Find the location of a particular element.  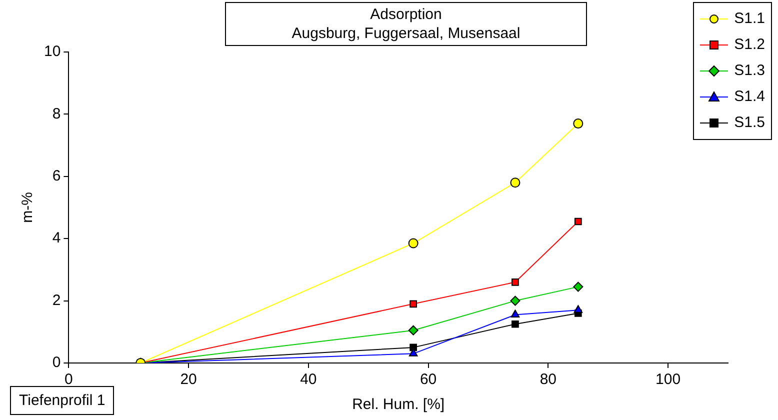

y-tick-label: 2 is located at coordinates (56, 300).